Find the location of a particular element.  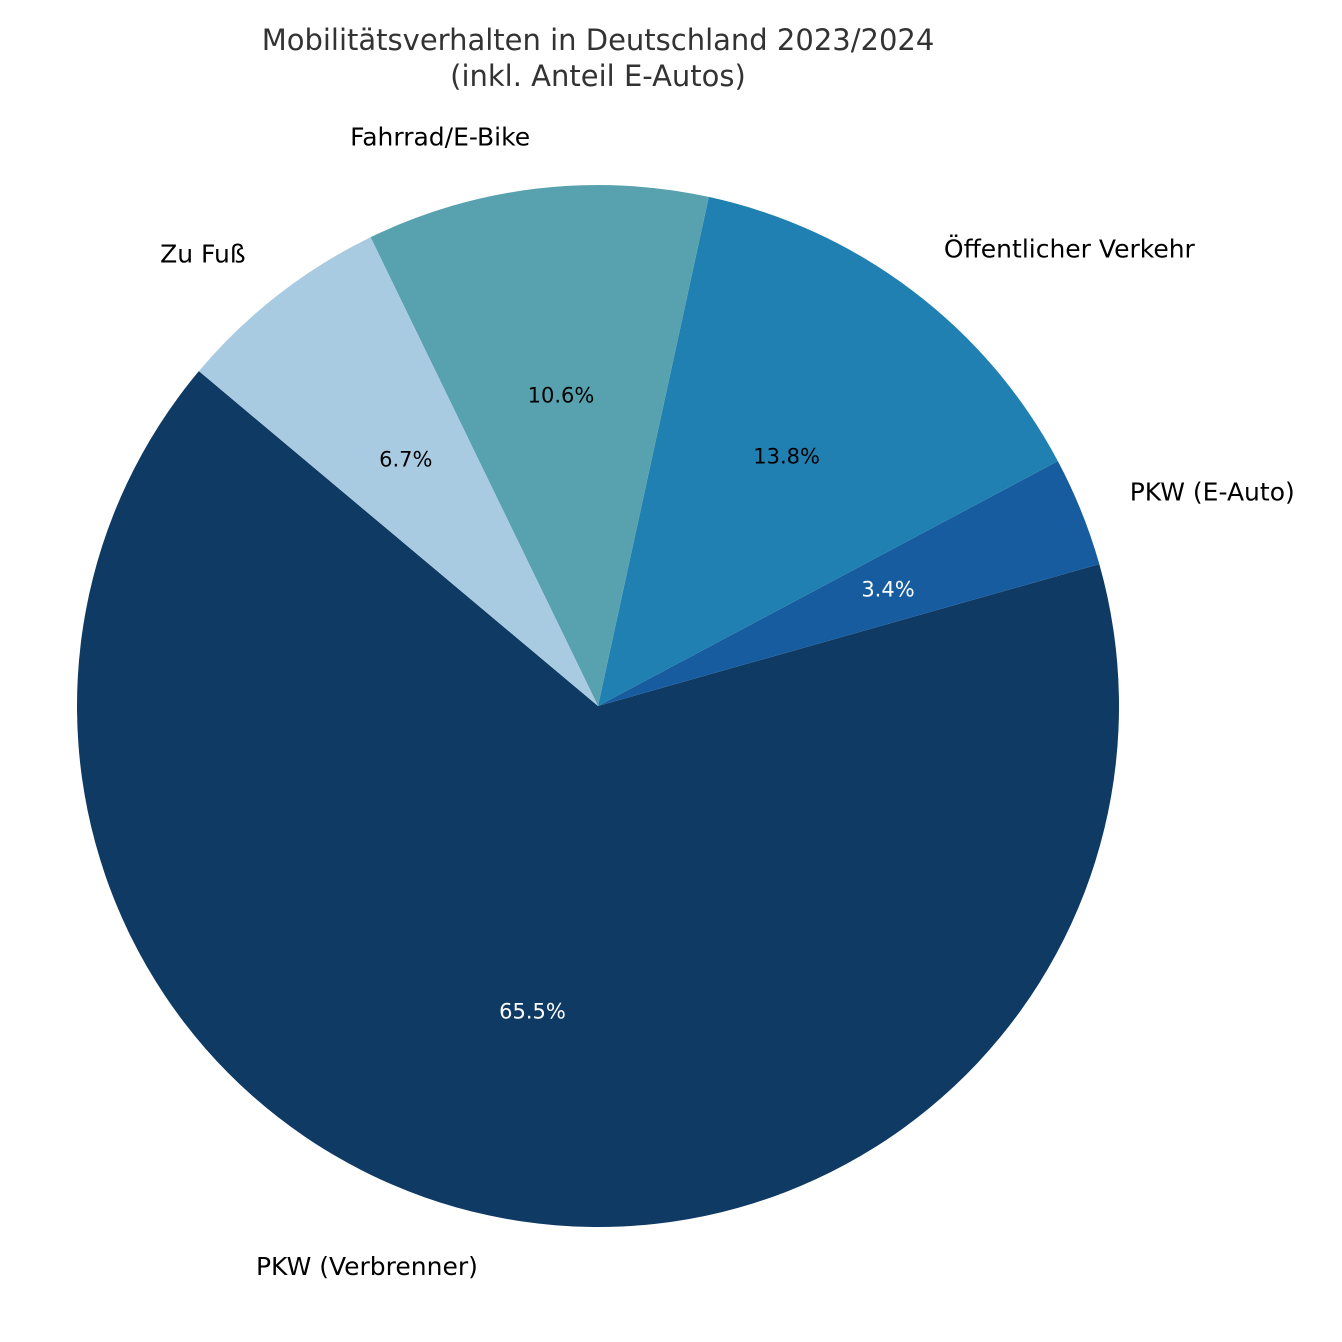

pie-slice-label-2: Öffentlicher Verkehr is located at coordinates (1070, 249).